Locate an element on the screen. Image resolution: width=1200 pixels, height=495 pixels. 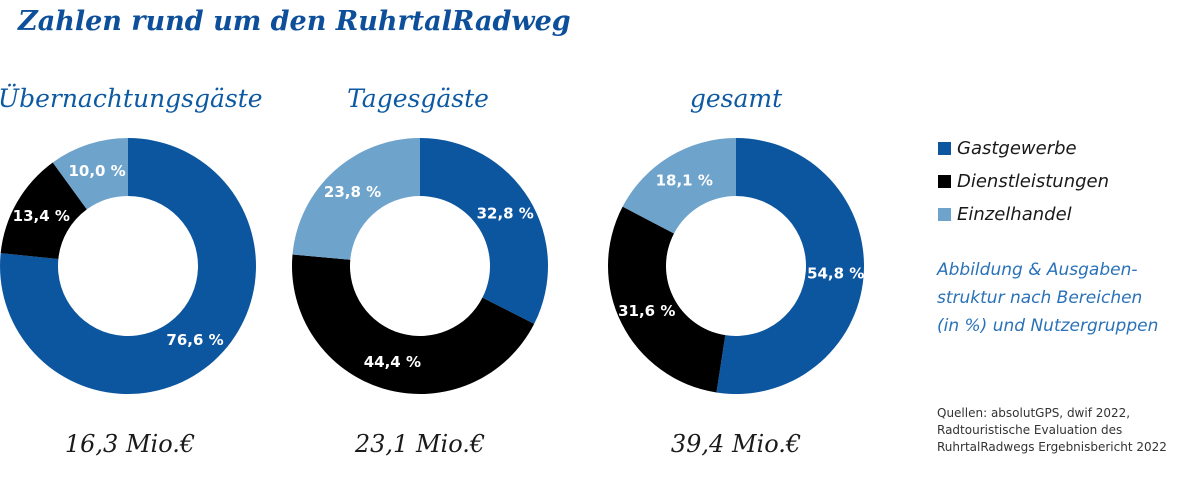
slice-label-einzelhandel: 18,1 % is located at coordinates (684, 180).